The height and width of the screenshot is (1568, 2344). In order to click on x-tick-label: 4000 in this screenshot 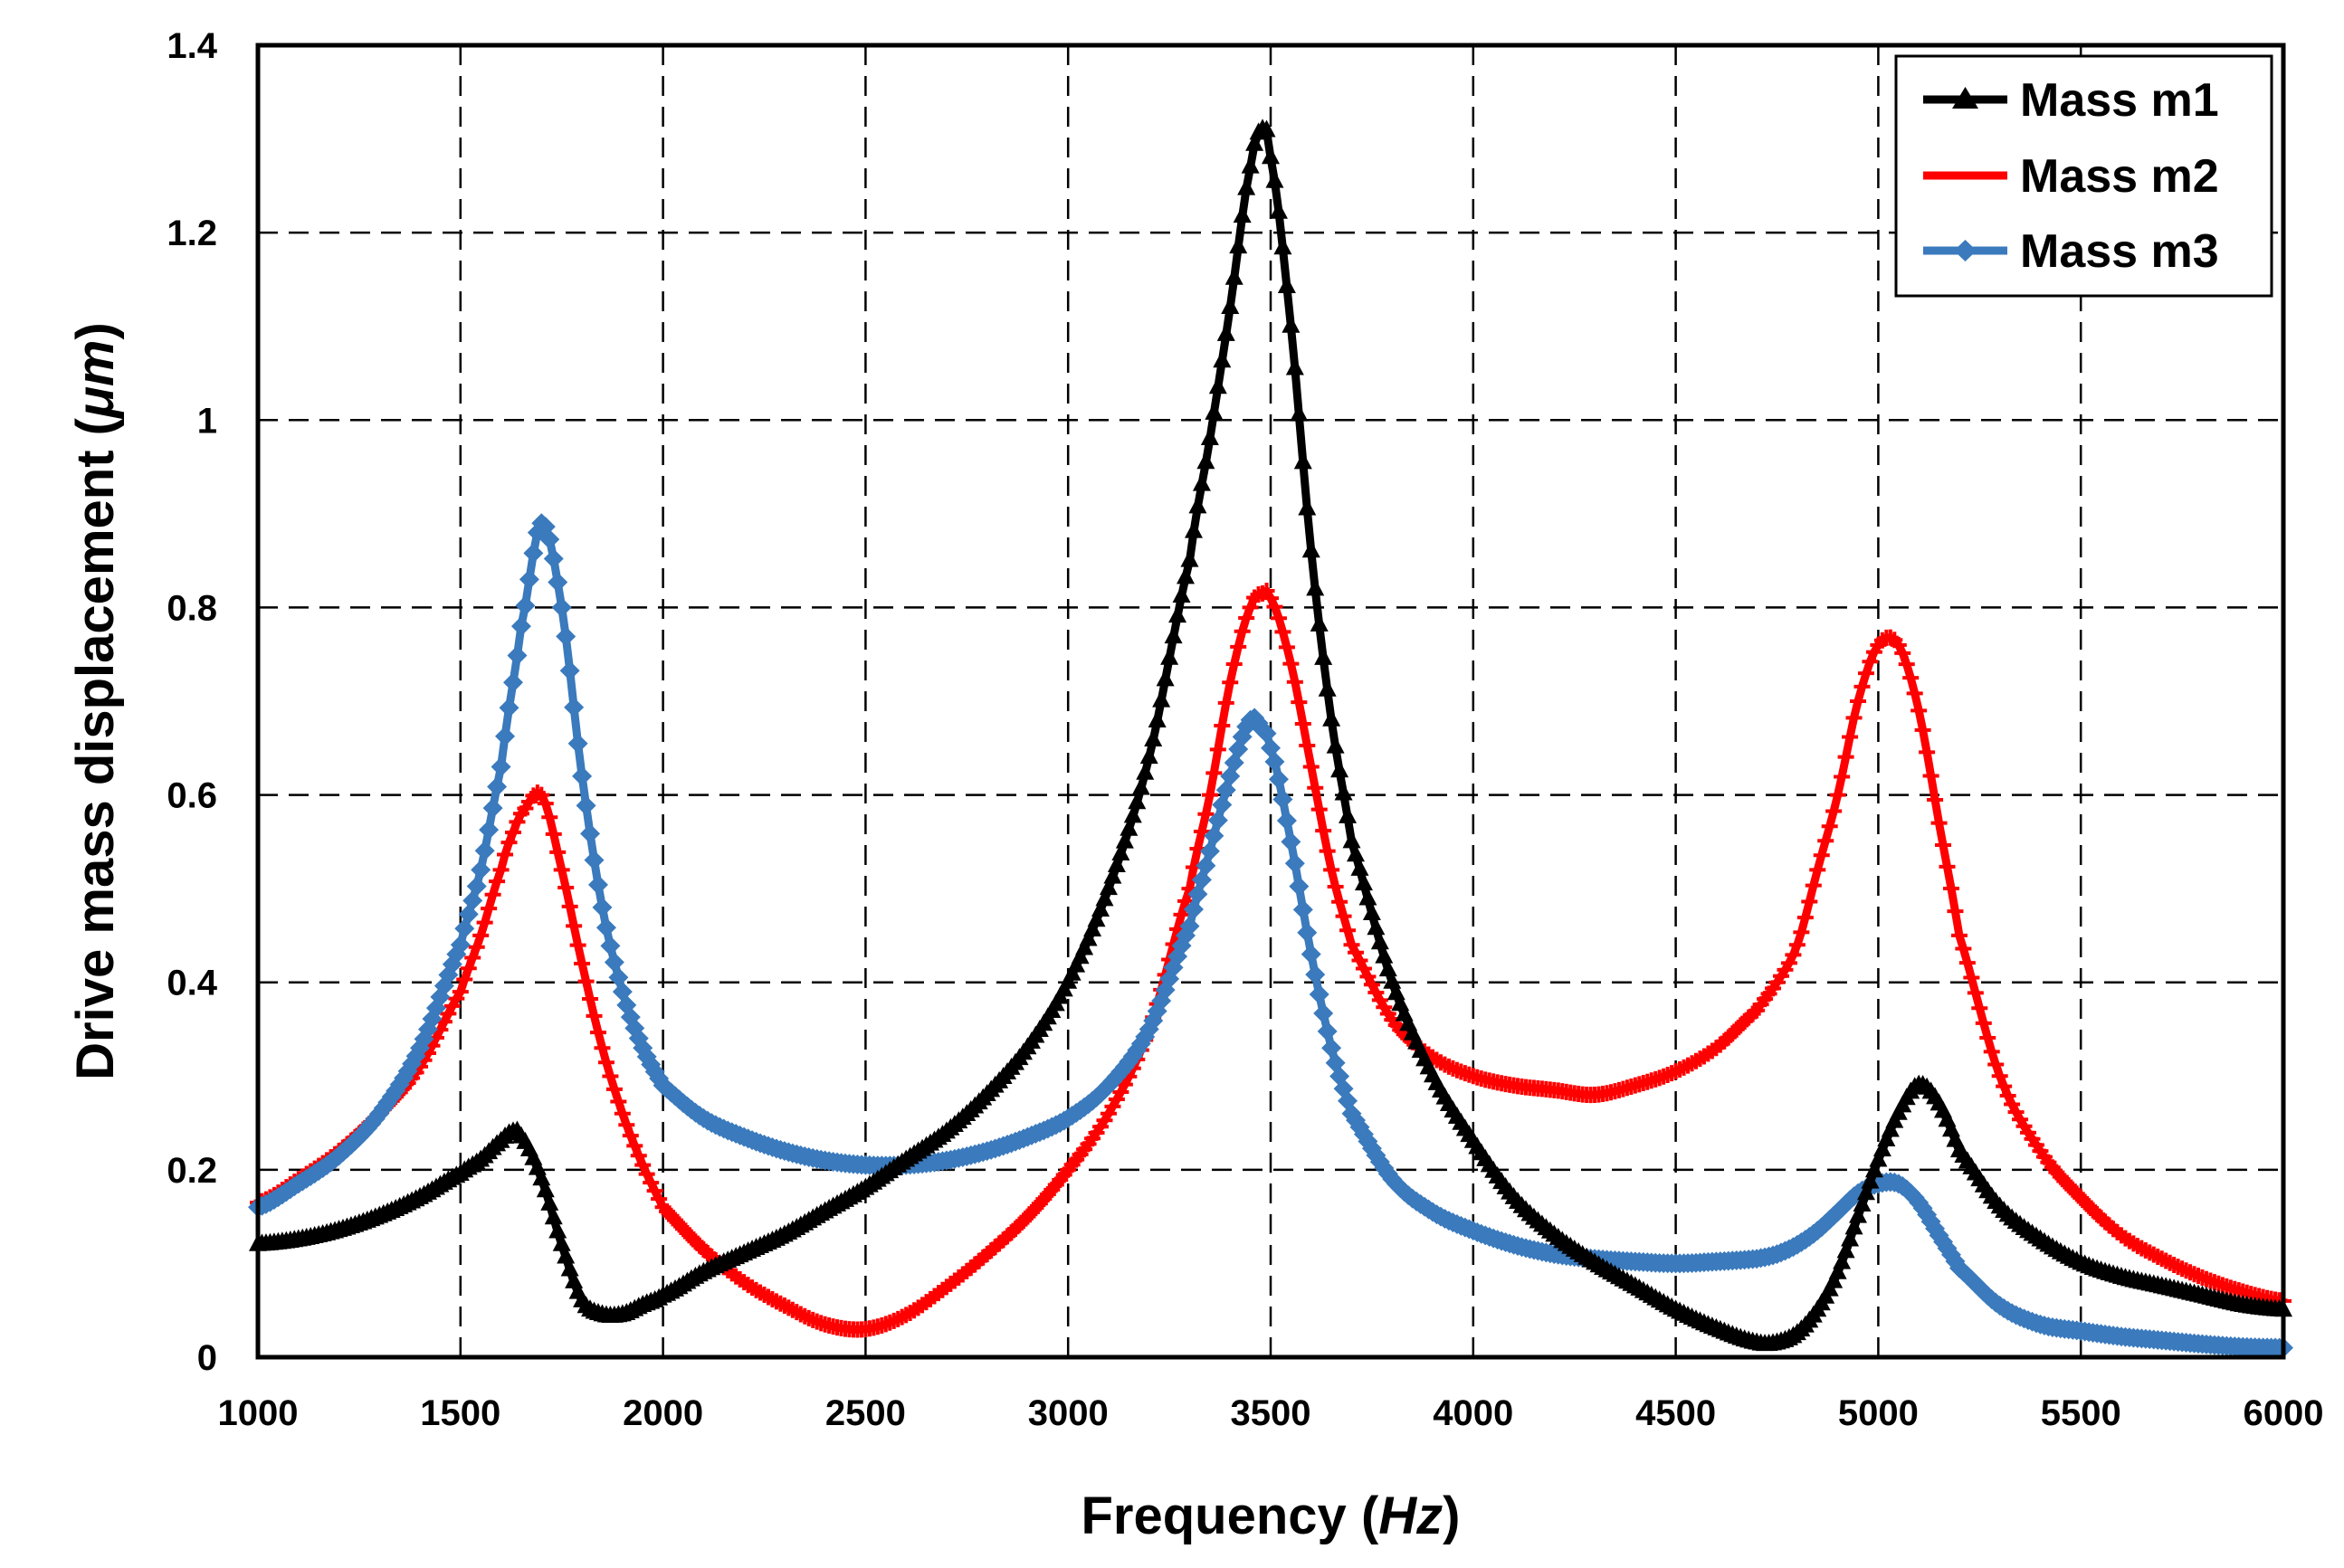, I will do `click(1473, 1413)`.